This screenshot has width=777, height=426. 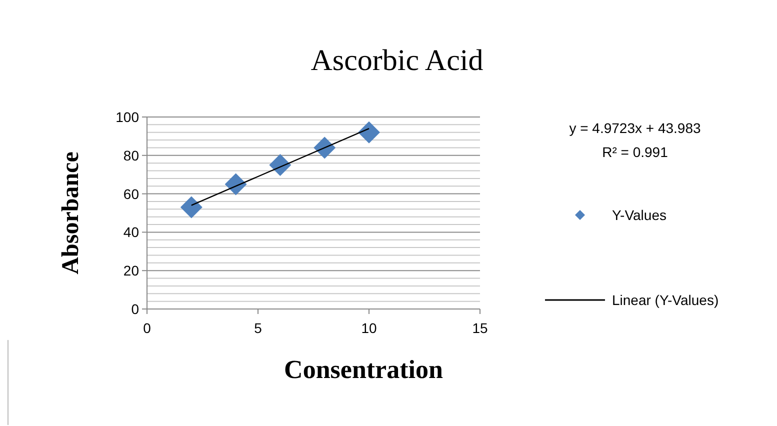 I want to click on x-tick-label: 5, so click(x=258, y=328).